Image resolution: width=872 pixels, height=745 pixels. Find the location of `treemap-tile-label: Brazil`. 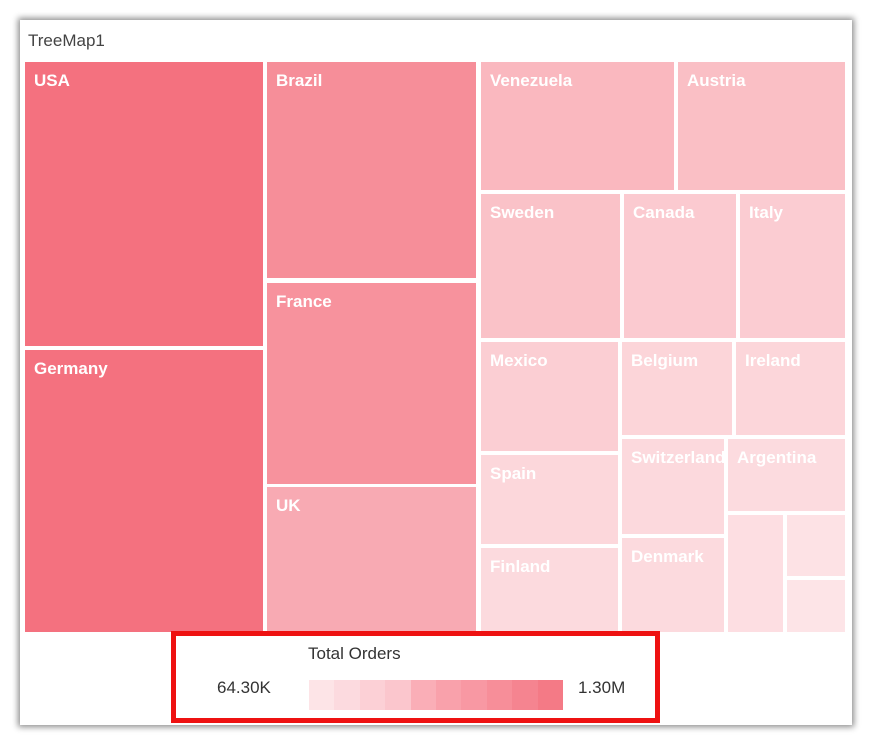

treemap-tile-label: Brazil is located at coordinates (299, 80).